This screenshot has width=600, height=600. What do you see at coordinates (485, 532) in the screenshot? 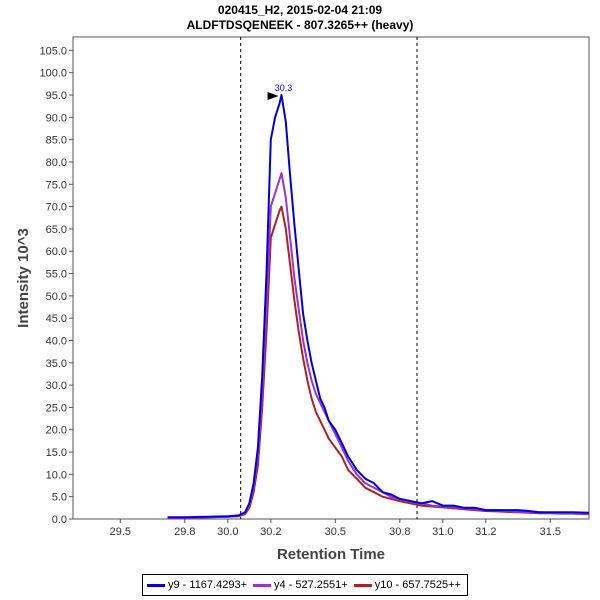
I see `x-tick-label: 31.2` at bounding box center [485, 532].